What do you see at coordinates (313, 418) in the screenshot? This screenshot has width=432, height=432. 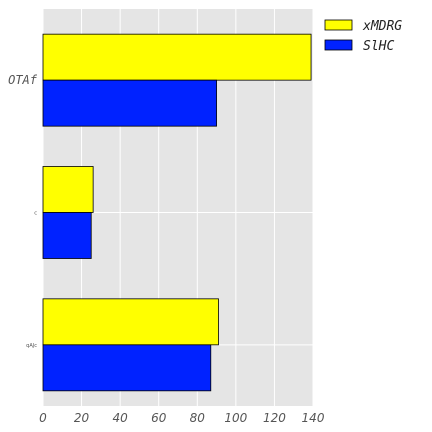 I see `x-tick-label-7: 140` at bounding box center [313, 418].